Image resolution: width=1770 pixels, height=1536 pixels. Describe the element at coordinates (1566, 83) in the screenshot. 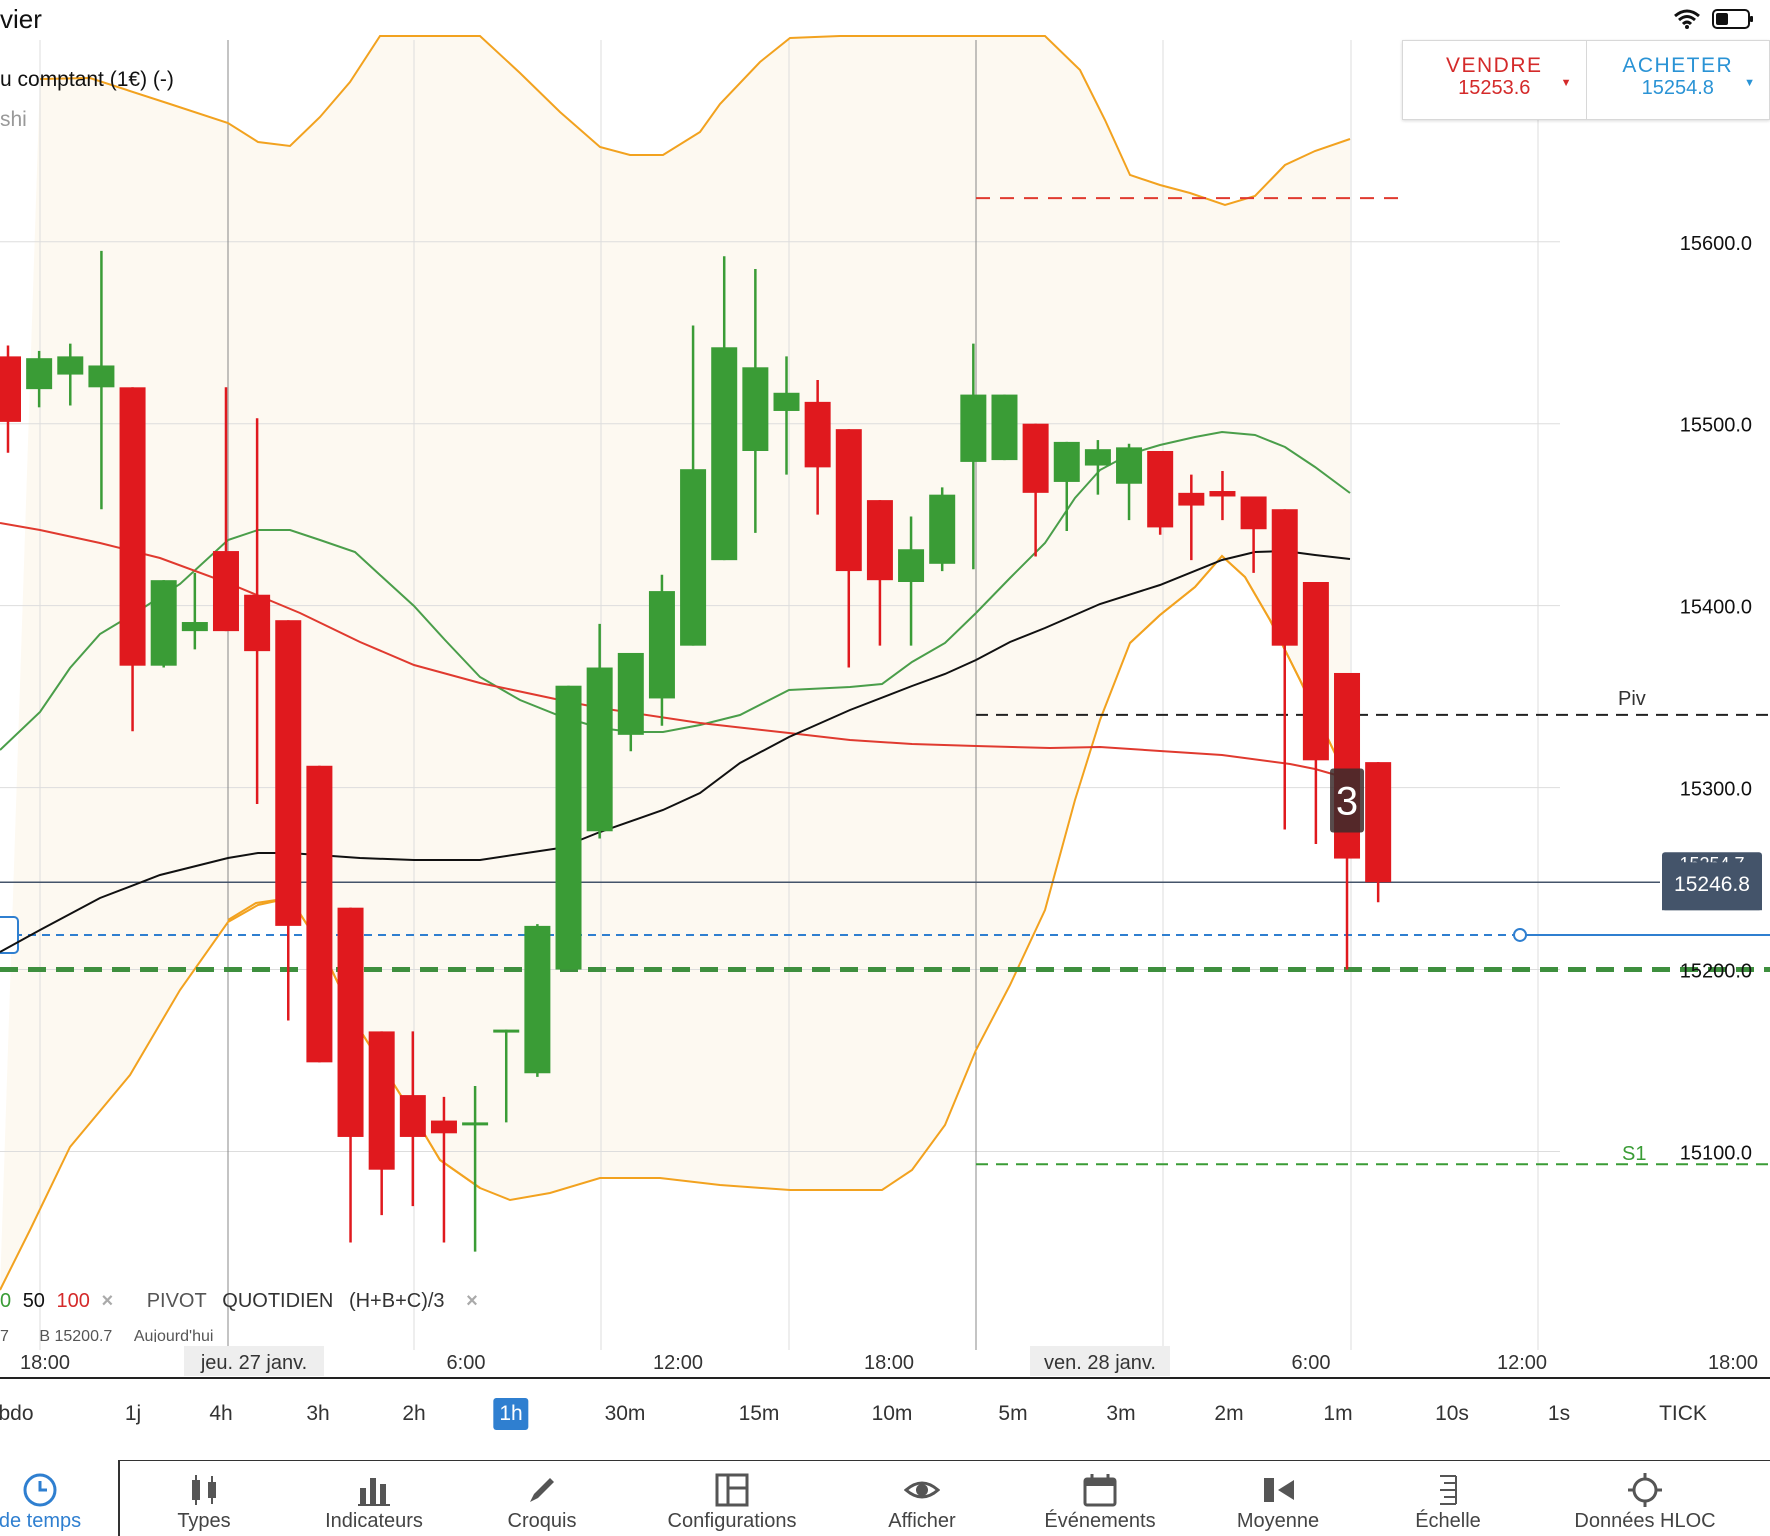

I see `sell-dropdown-icon: ▼` at that location.